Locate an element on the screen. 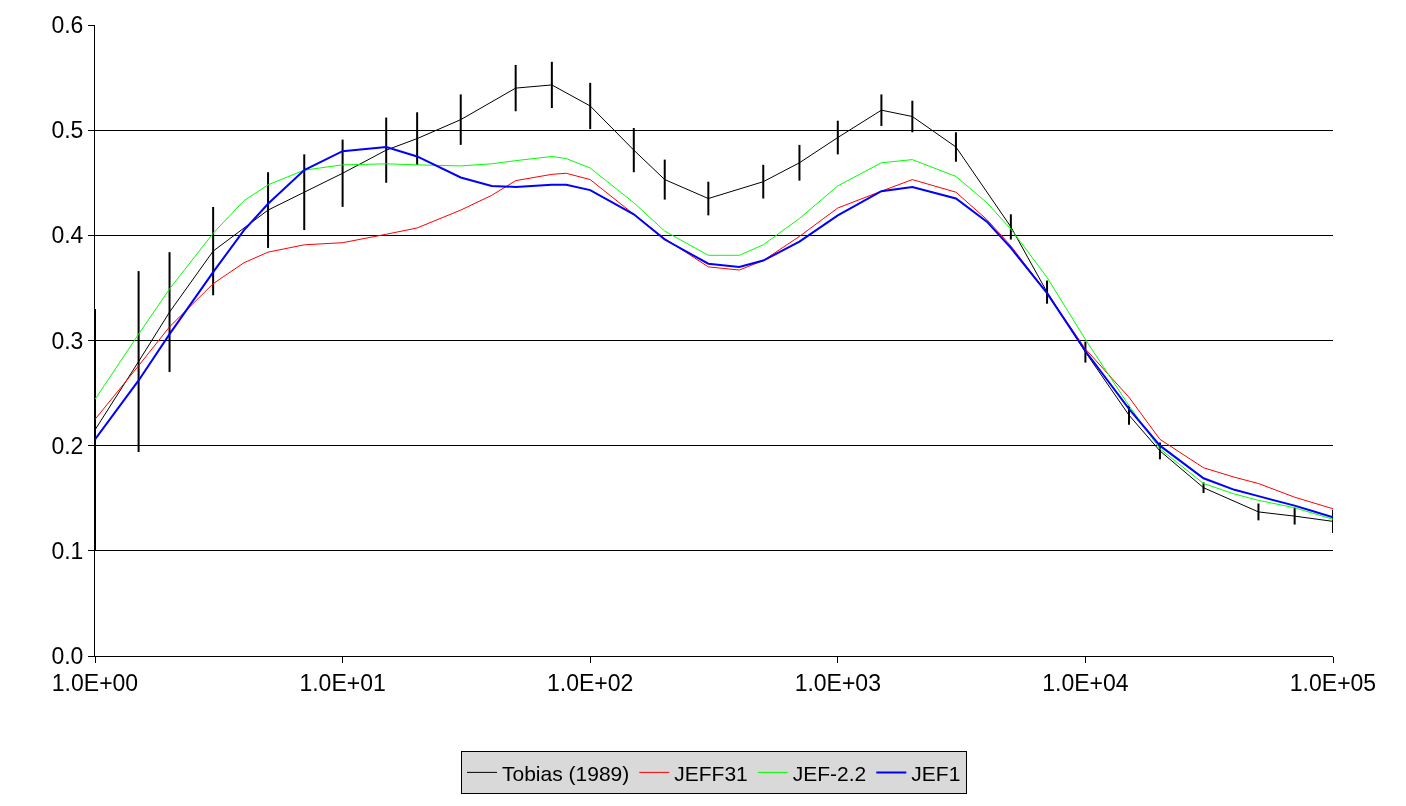 The width and height of the screenshot is (1406, 806). x-tick-label: 1.0E+02 is located at coordinates (590, 682).